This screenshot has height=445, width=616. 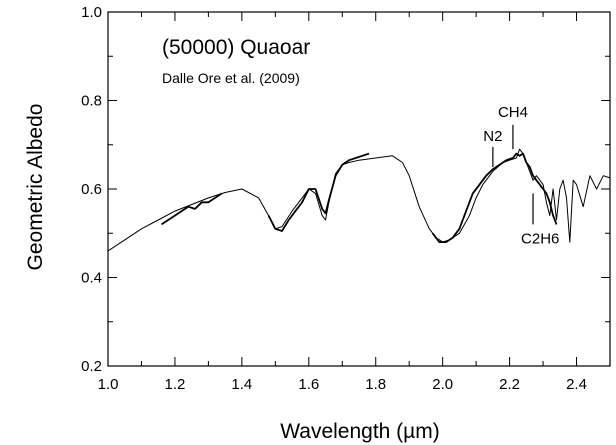 What do you see at coordinates (360, 431) in the screenshot?
I see `x-axis-title: Wavelength (µm)` at bounding box center [360, 431].